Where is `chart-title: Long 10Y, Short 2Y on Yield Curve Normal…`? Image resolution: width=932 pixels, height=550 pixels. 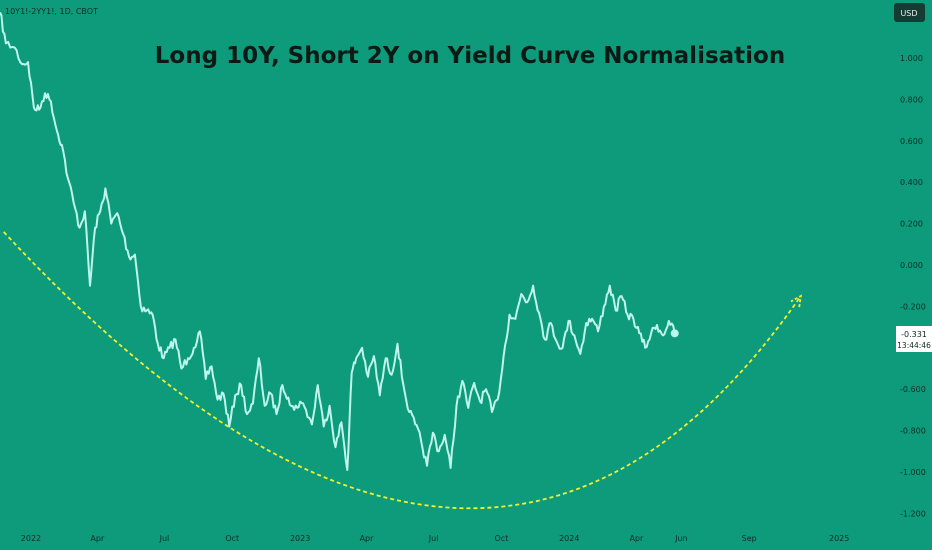 chart-title: Long 10Y, Short 2Y on Yield Curve Normal… is located at coordinates (470, 56).